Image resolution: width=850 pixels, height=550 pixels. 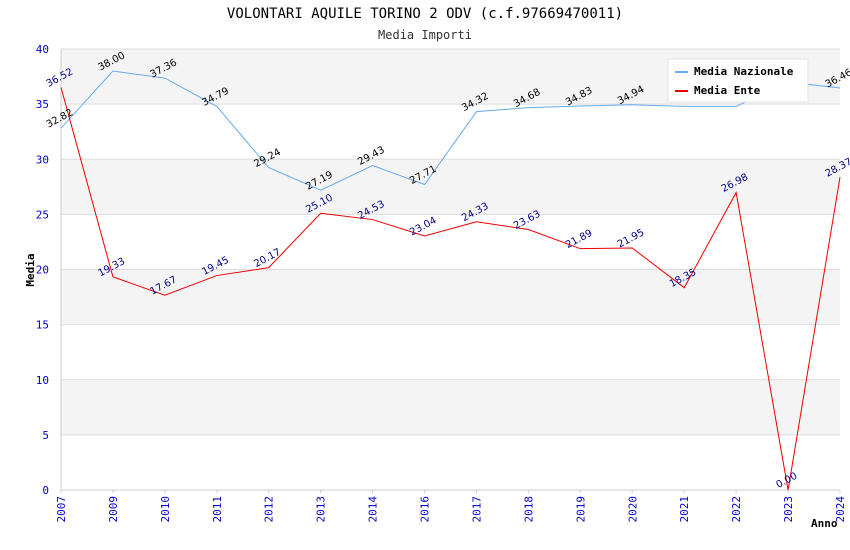 I want to click on y-tick-label: 15, so click(x=42, y=325).